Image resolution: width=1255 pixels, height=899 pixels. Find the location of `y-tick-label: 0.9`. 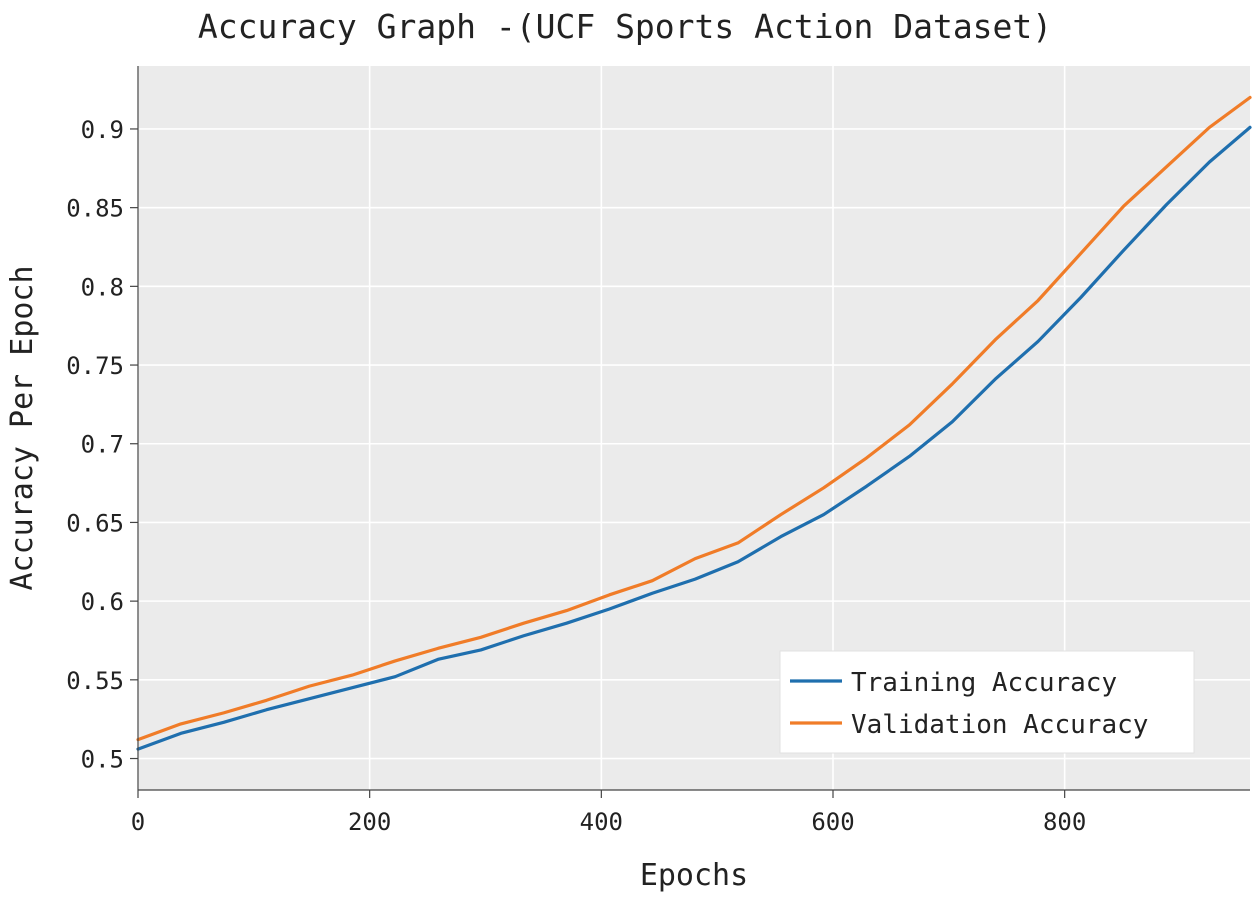

y-tick-label: 0.9 is located at coordinates (102, 130).